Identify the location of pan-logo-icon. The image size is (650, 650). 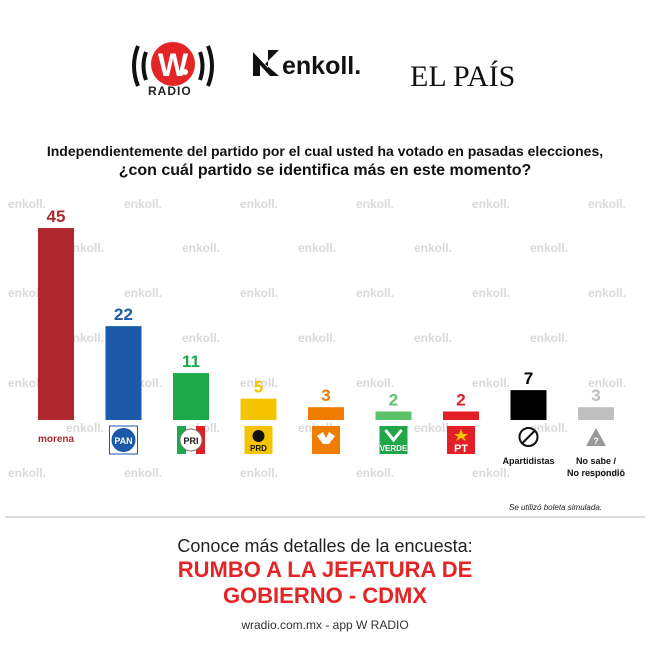
(123, 440).